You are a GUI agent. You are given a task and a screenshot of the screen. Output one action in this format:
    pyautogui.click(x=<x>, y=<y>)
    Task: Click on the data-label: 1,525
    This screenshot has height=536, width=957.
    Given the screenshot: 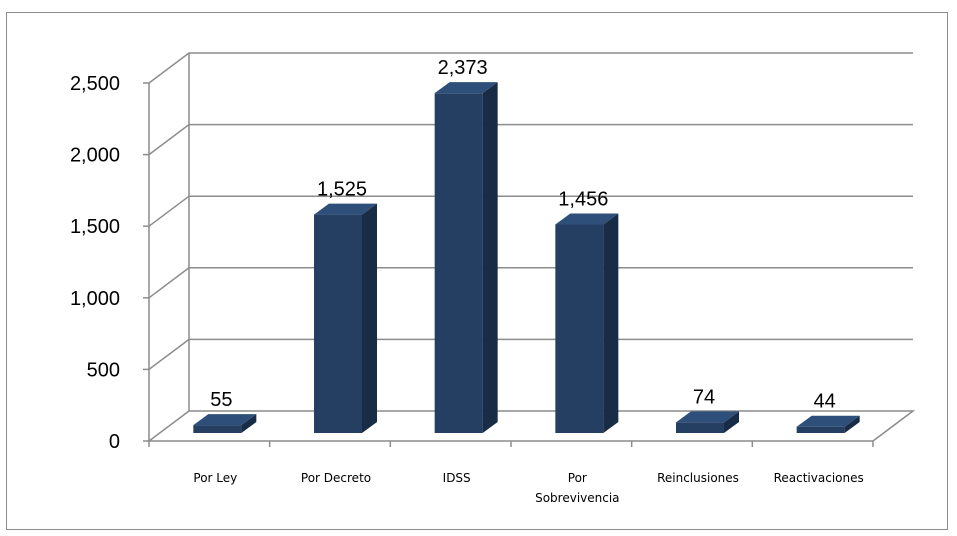 What is the action you would take?
    pyautogui.click(x=342, y=190)
    